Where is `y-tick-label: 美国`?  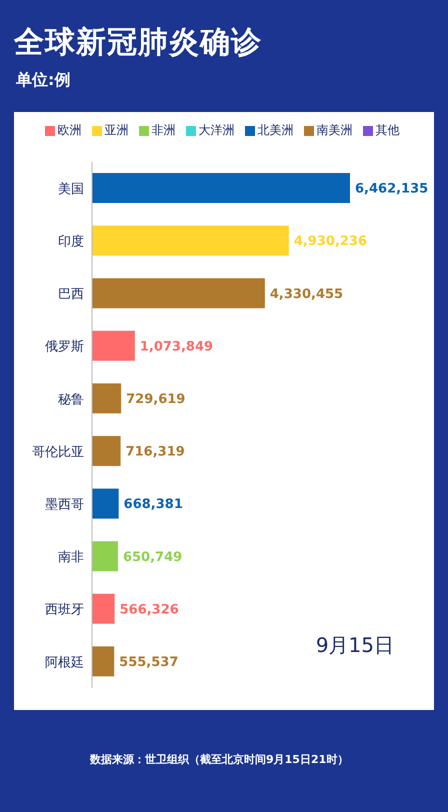 y-tick-label: 美国 is located at coordinates (71, 188).